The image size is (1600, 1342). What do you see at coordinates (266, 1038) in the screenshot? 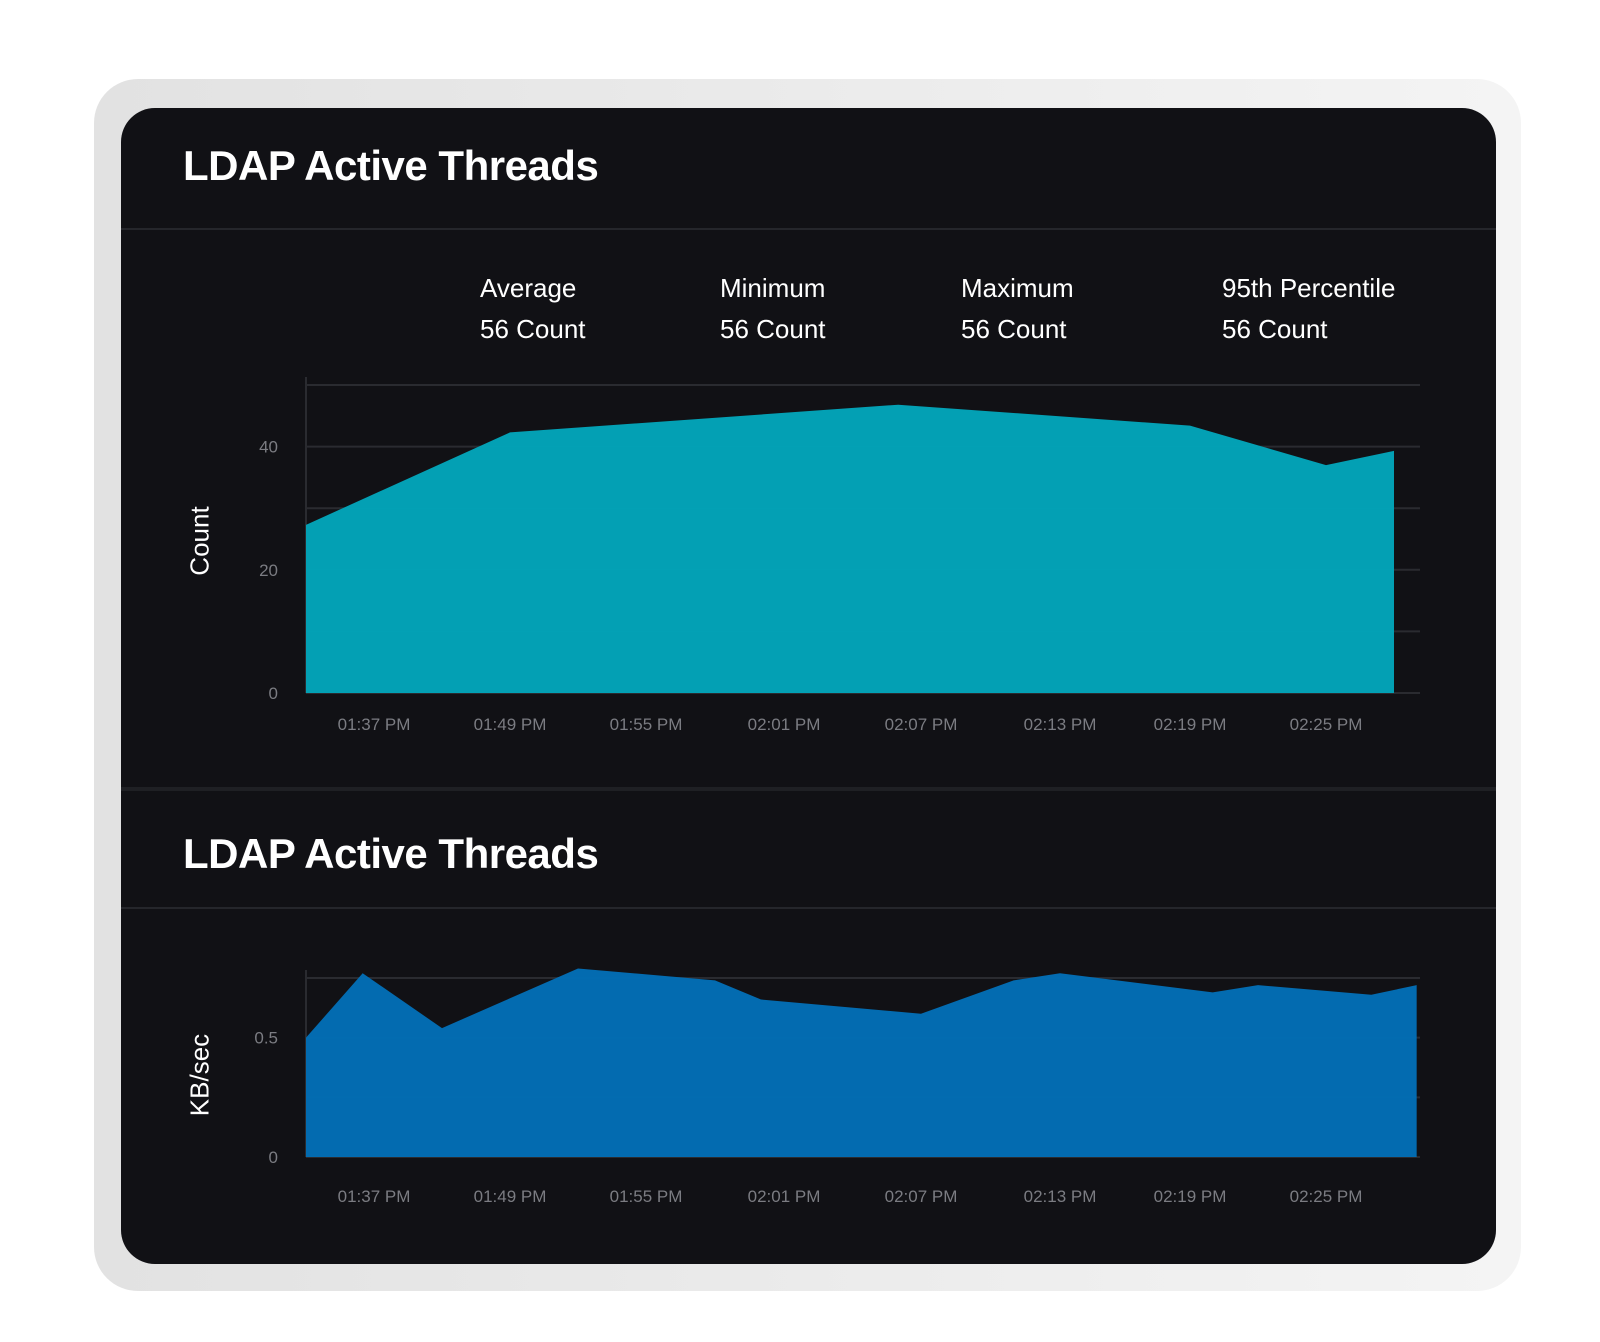
I see `y-tick-label: 0.5` at bounding box center [266, 1038].